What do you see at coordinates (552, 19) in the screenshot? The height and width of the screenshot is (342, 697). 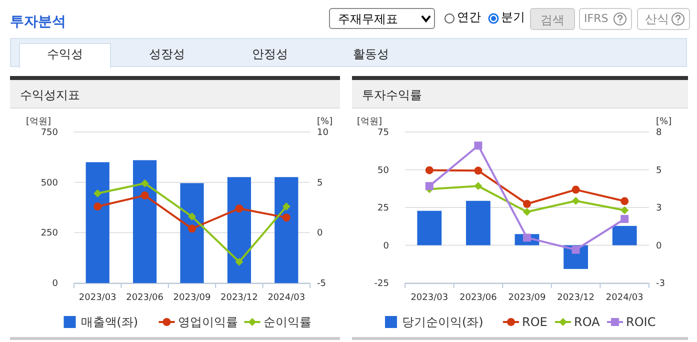 I see `text: 검색` at bounding box center [552, 19].